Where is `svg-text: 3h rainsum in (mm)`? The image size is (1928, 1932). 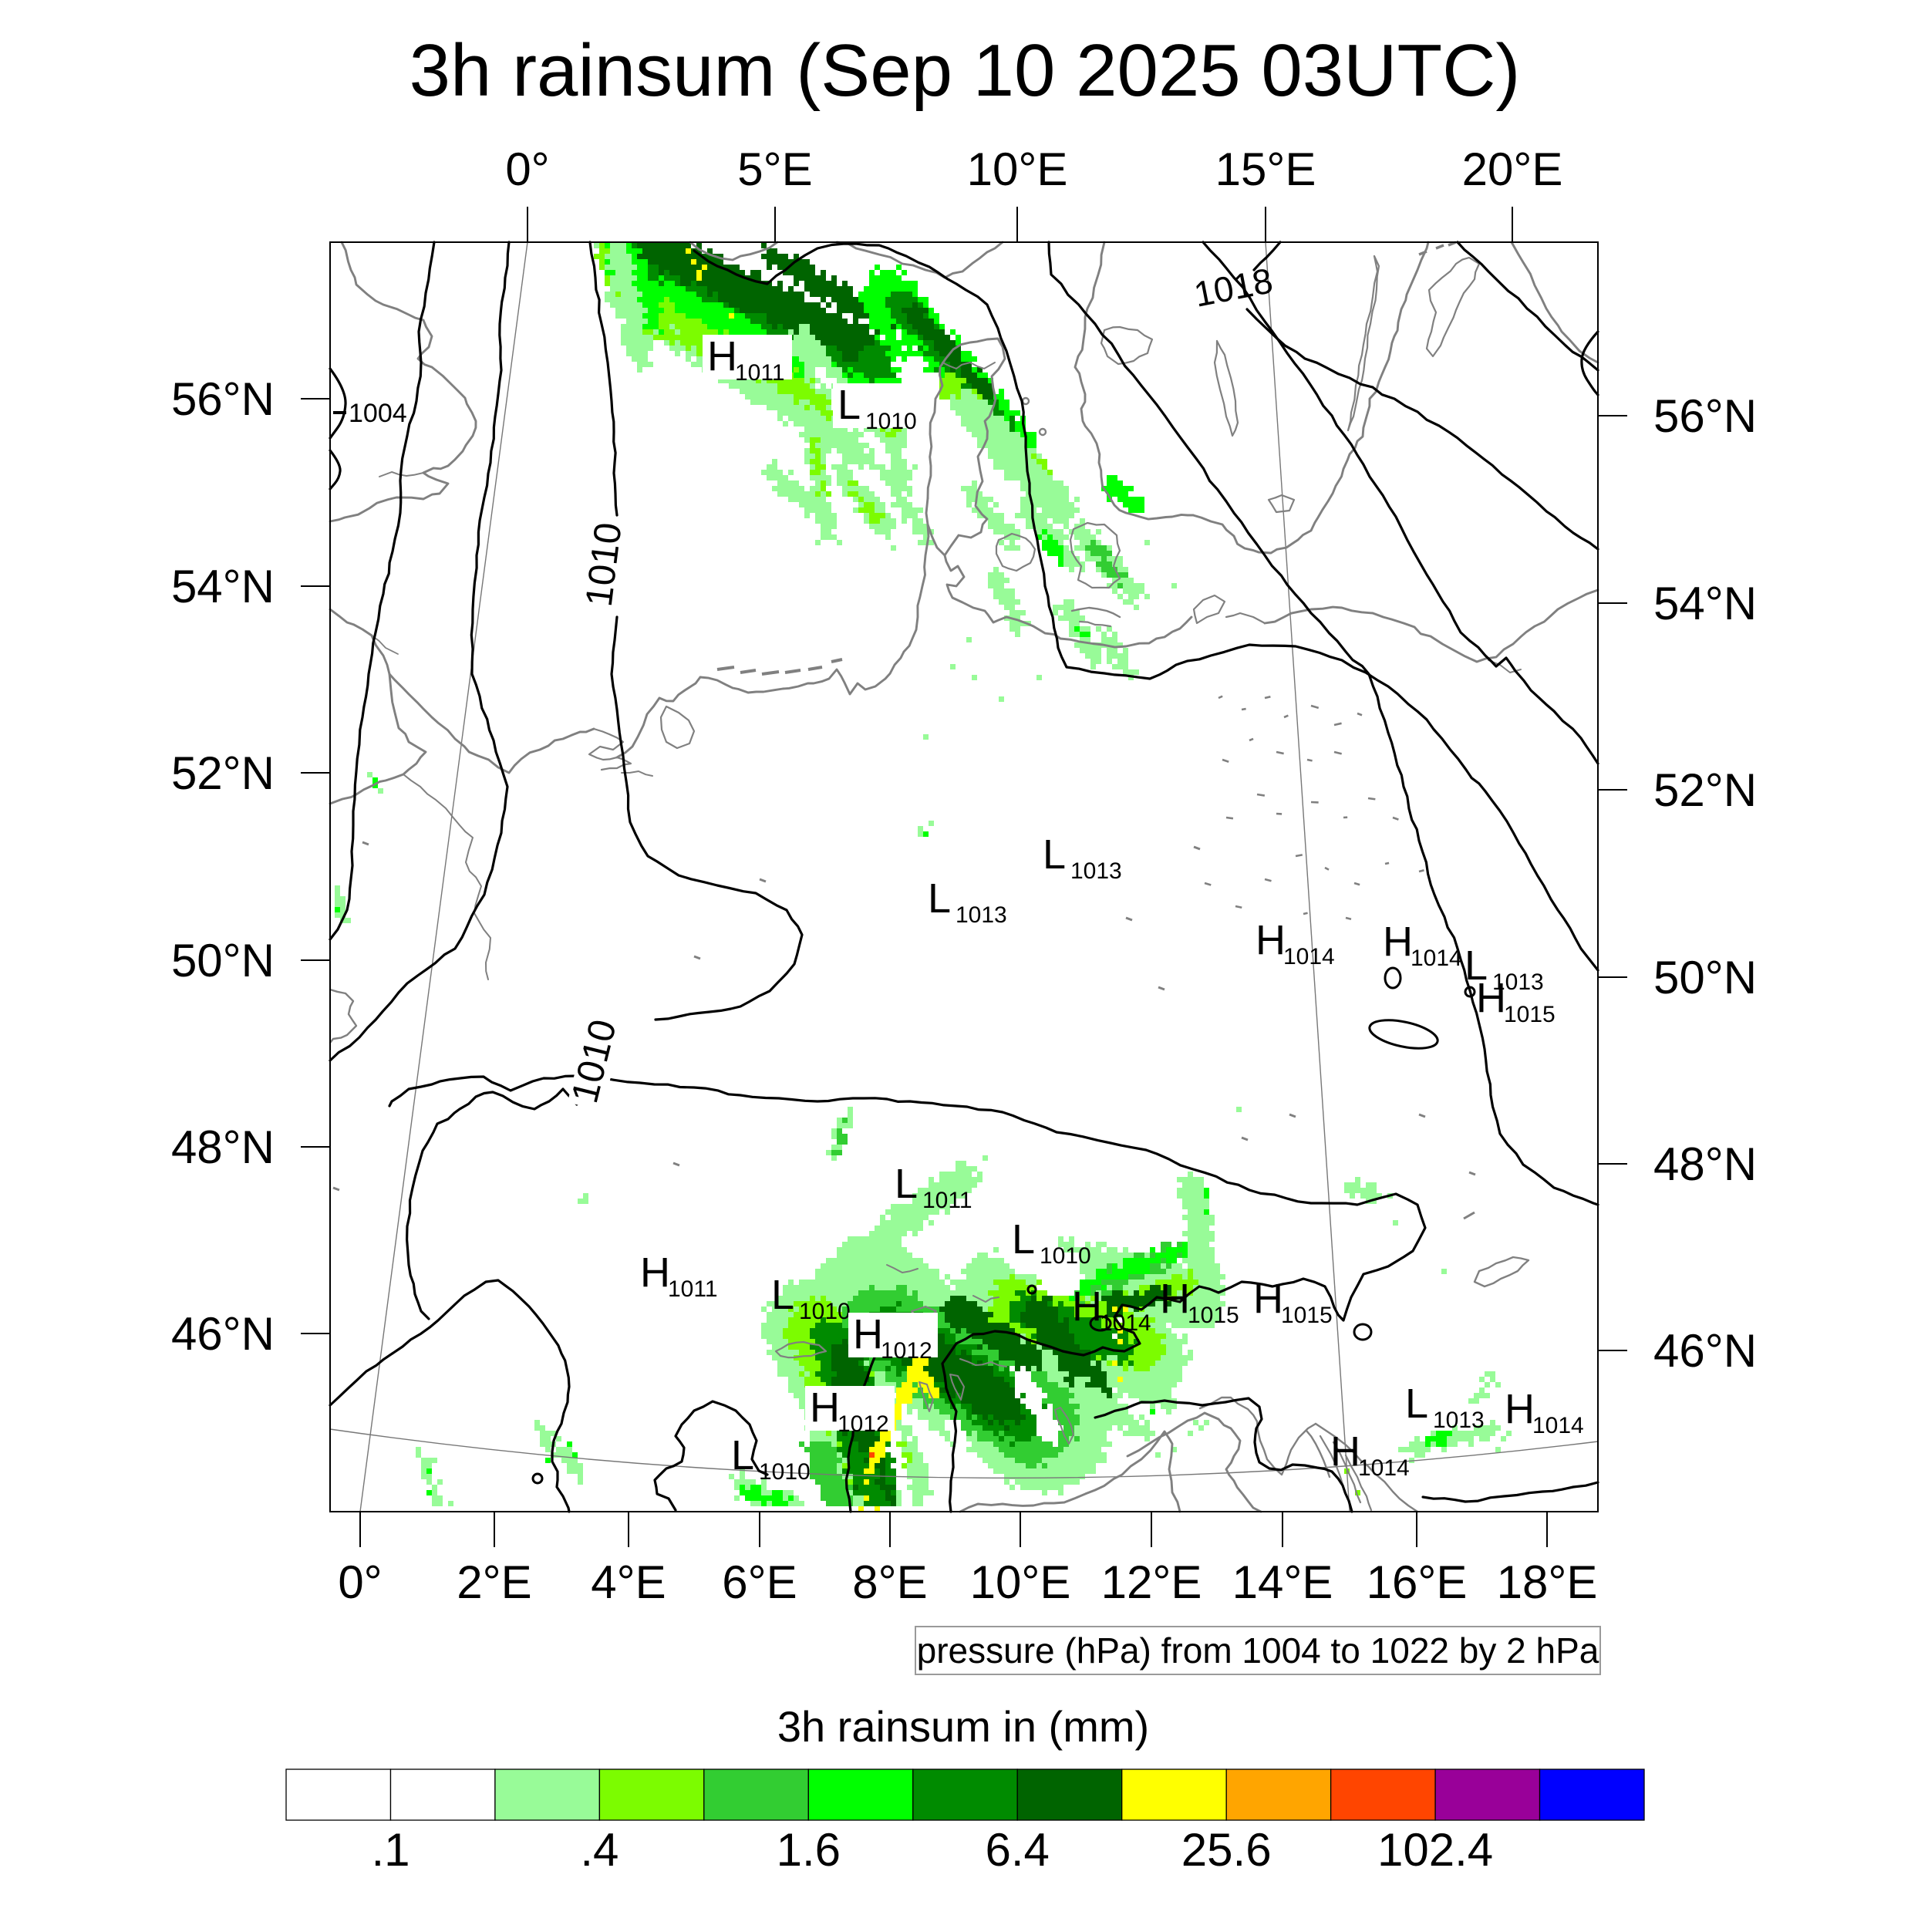
svg-text: 3h rainsum in (mm) is located at coordinates (963, 1726).